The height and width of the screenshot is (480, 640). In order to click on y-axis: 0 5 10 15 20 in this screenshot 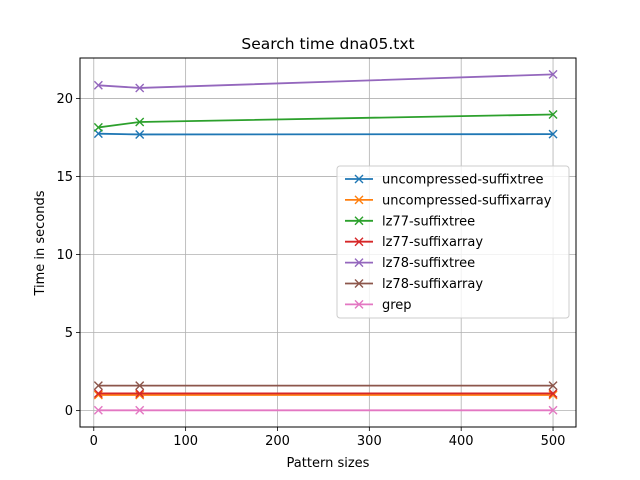, I will do `click(68, 255)`.